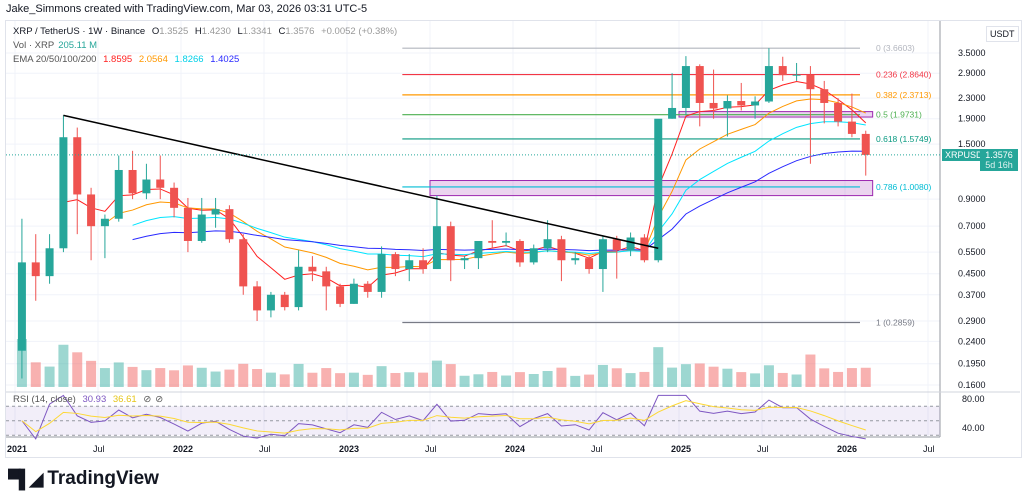  What do you see at coordinates (57, 45) in the screenshot?
I see `volume-legend: Vol · XRP 205.11 M` at bounding box center [57, 45].